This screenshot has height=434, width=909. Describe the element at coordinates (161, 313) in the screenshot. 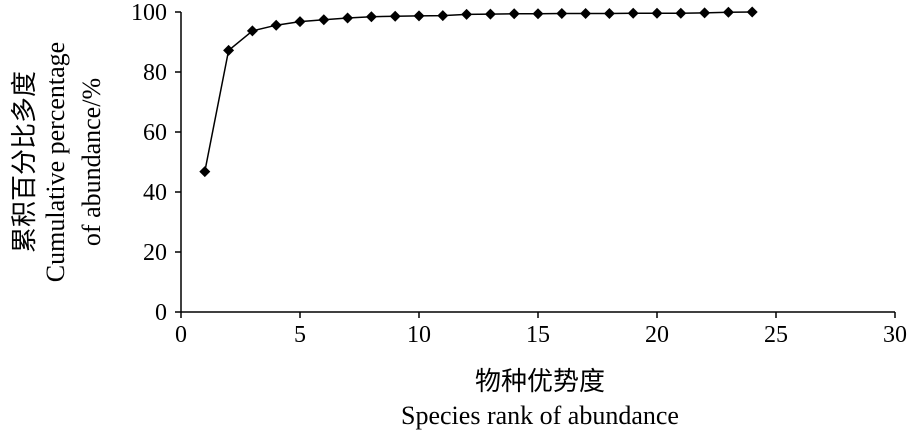

I see `y-tick-label: 0` at that location.